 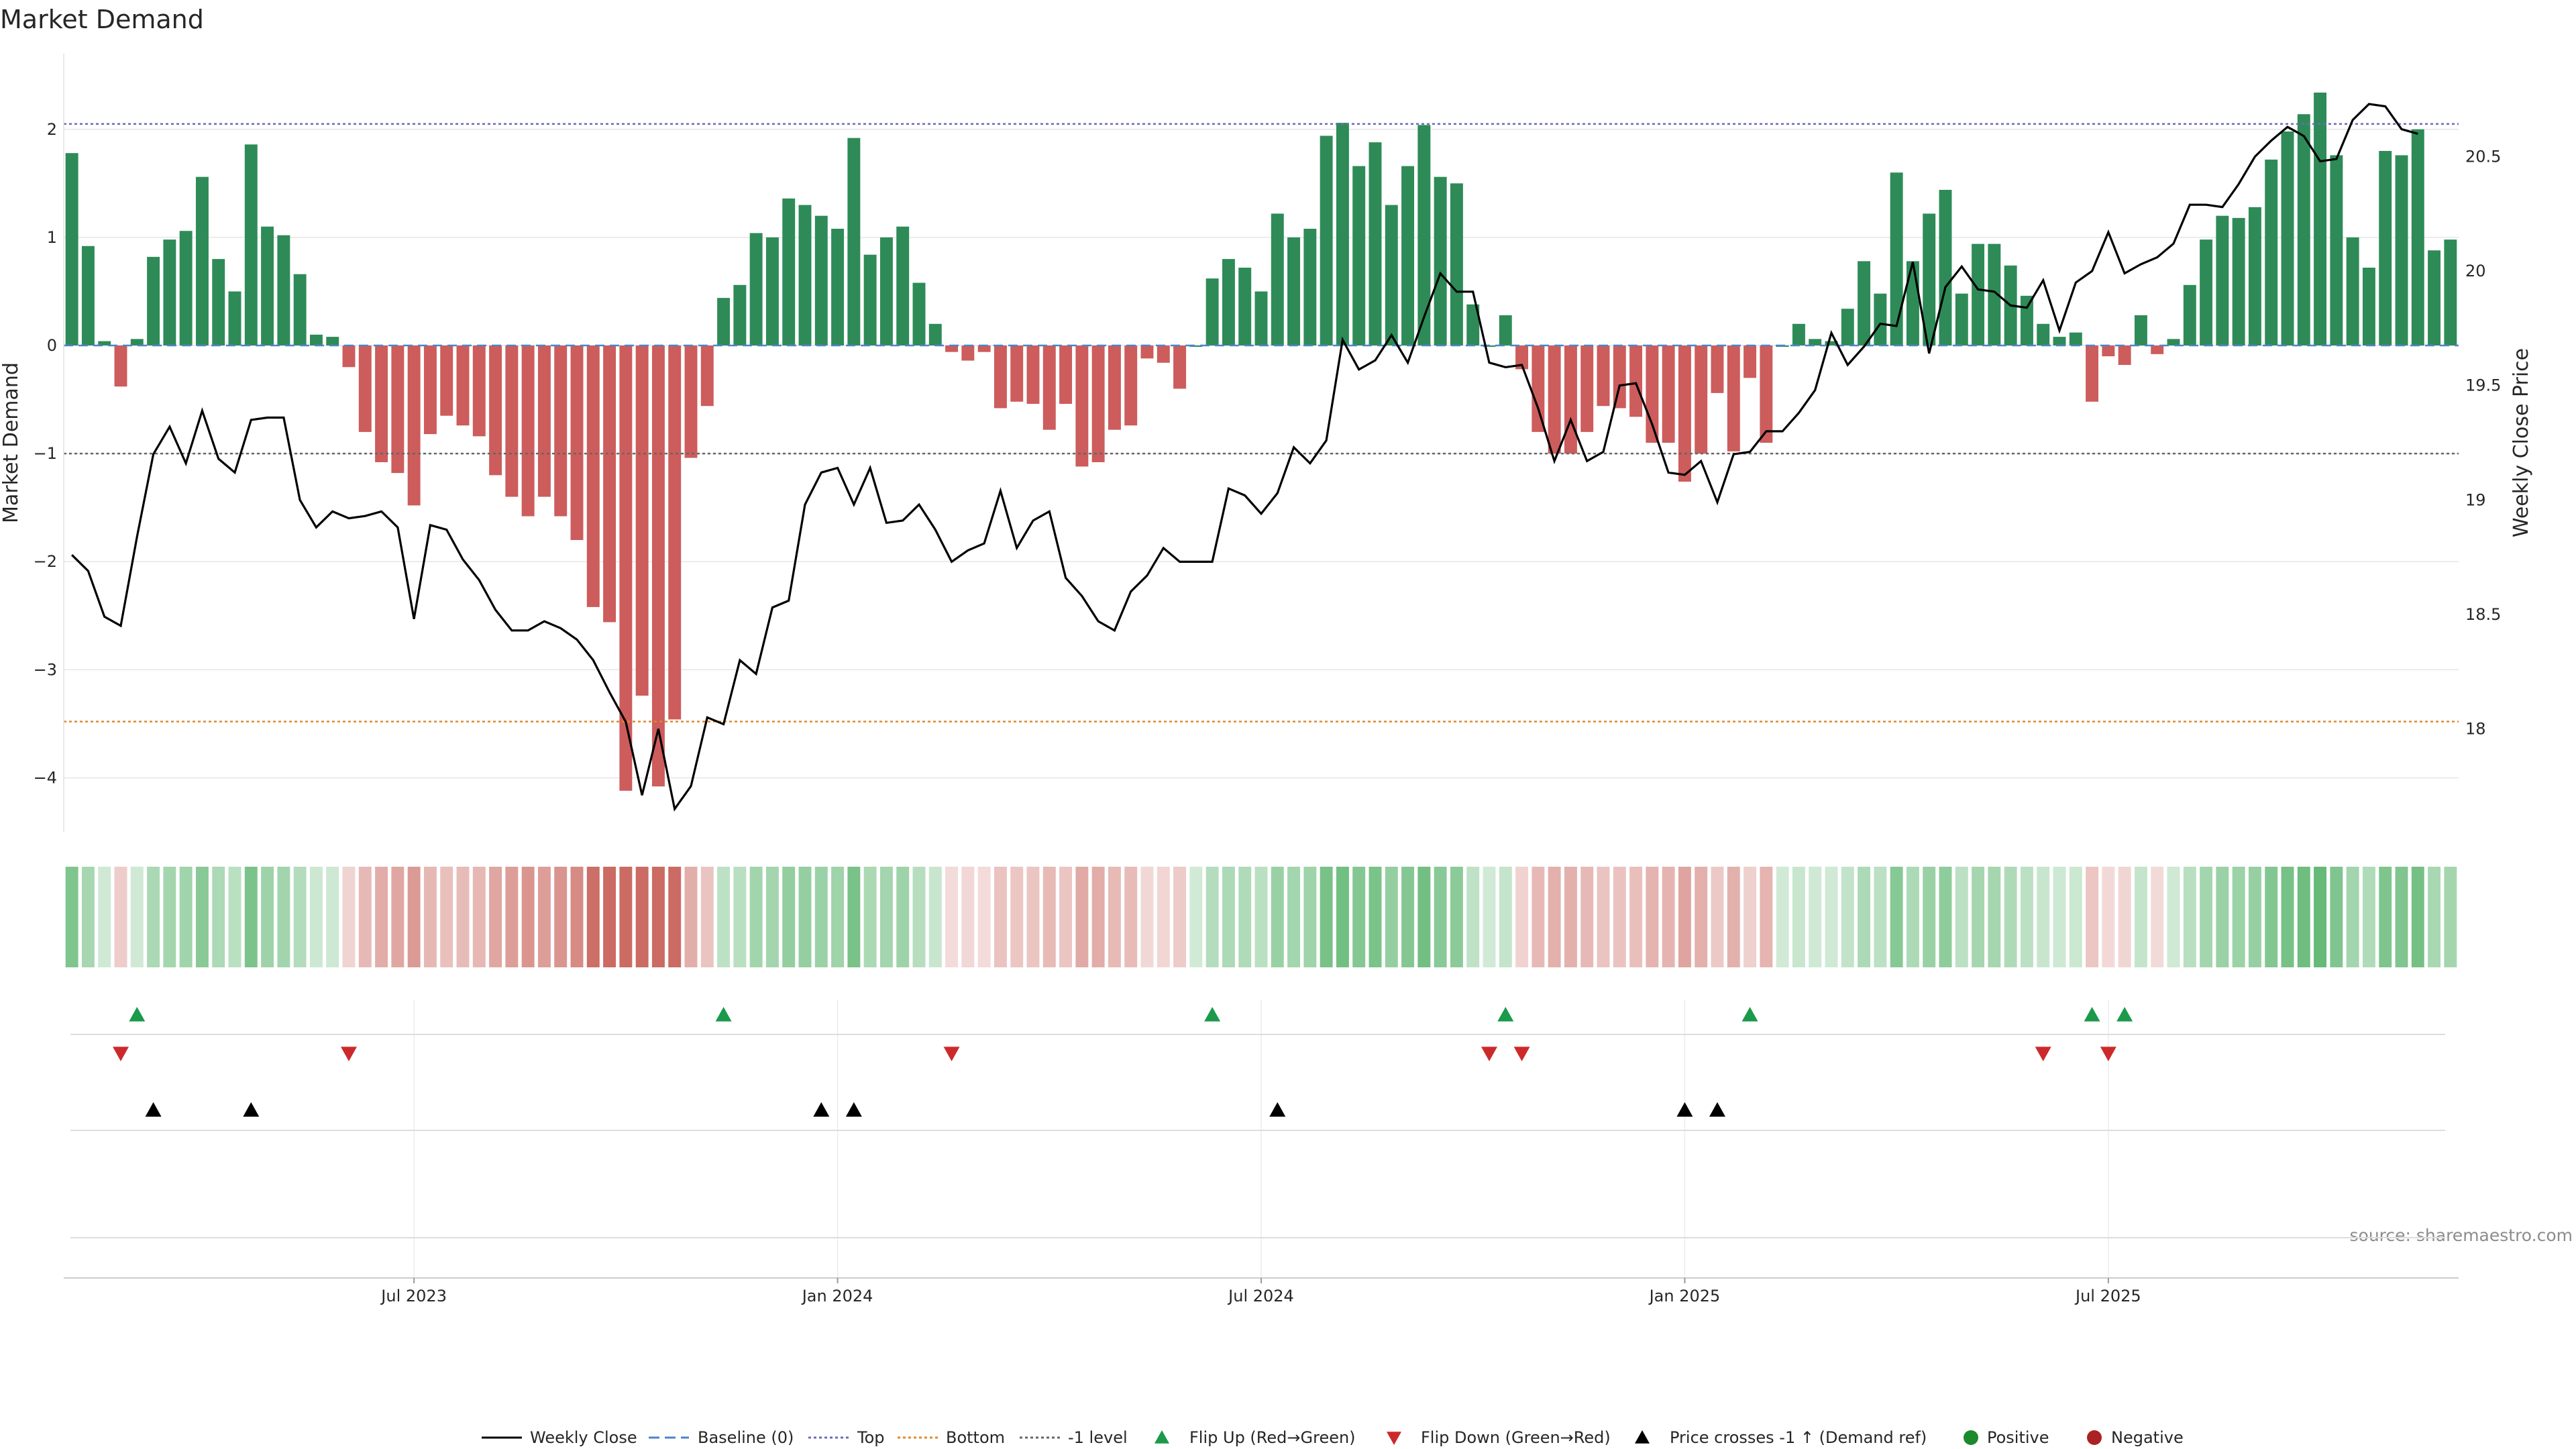 I want to click on demand-heat-strip, so click(x=1261, y=917).